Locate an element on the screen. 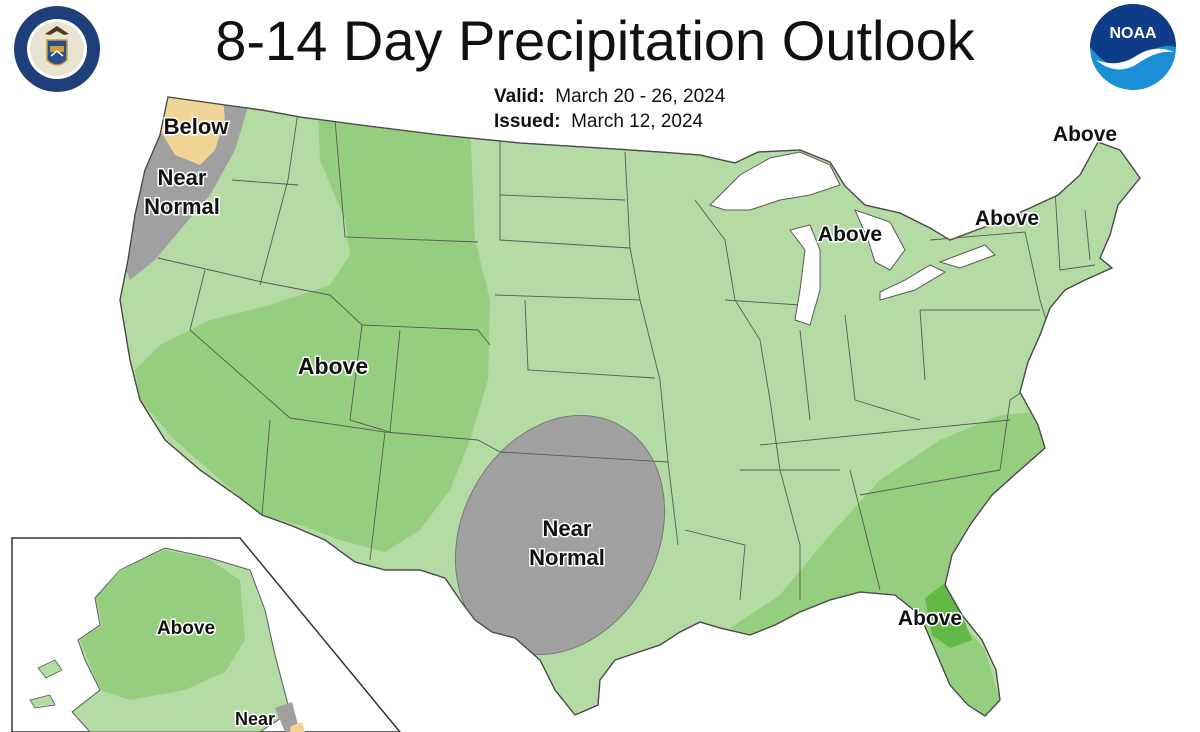 The height and width of the screenshot is (732, 1200). noaa-logo-text: NOAA is located at coordinates (1133, 33).